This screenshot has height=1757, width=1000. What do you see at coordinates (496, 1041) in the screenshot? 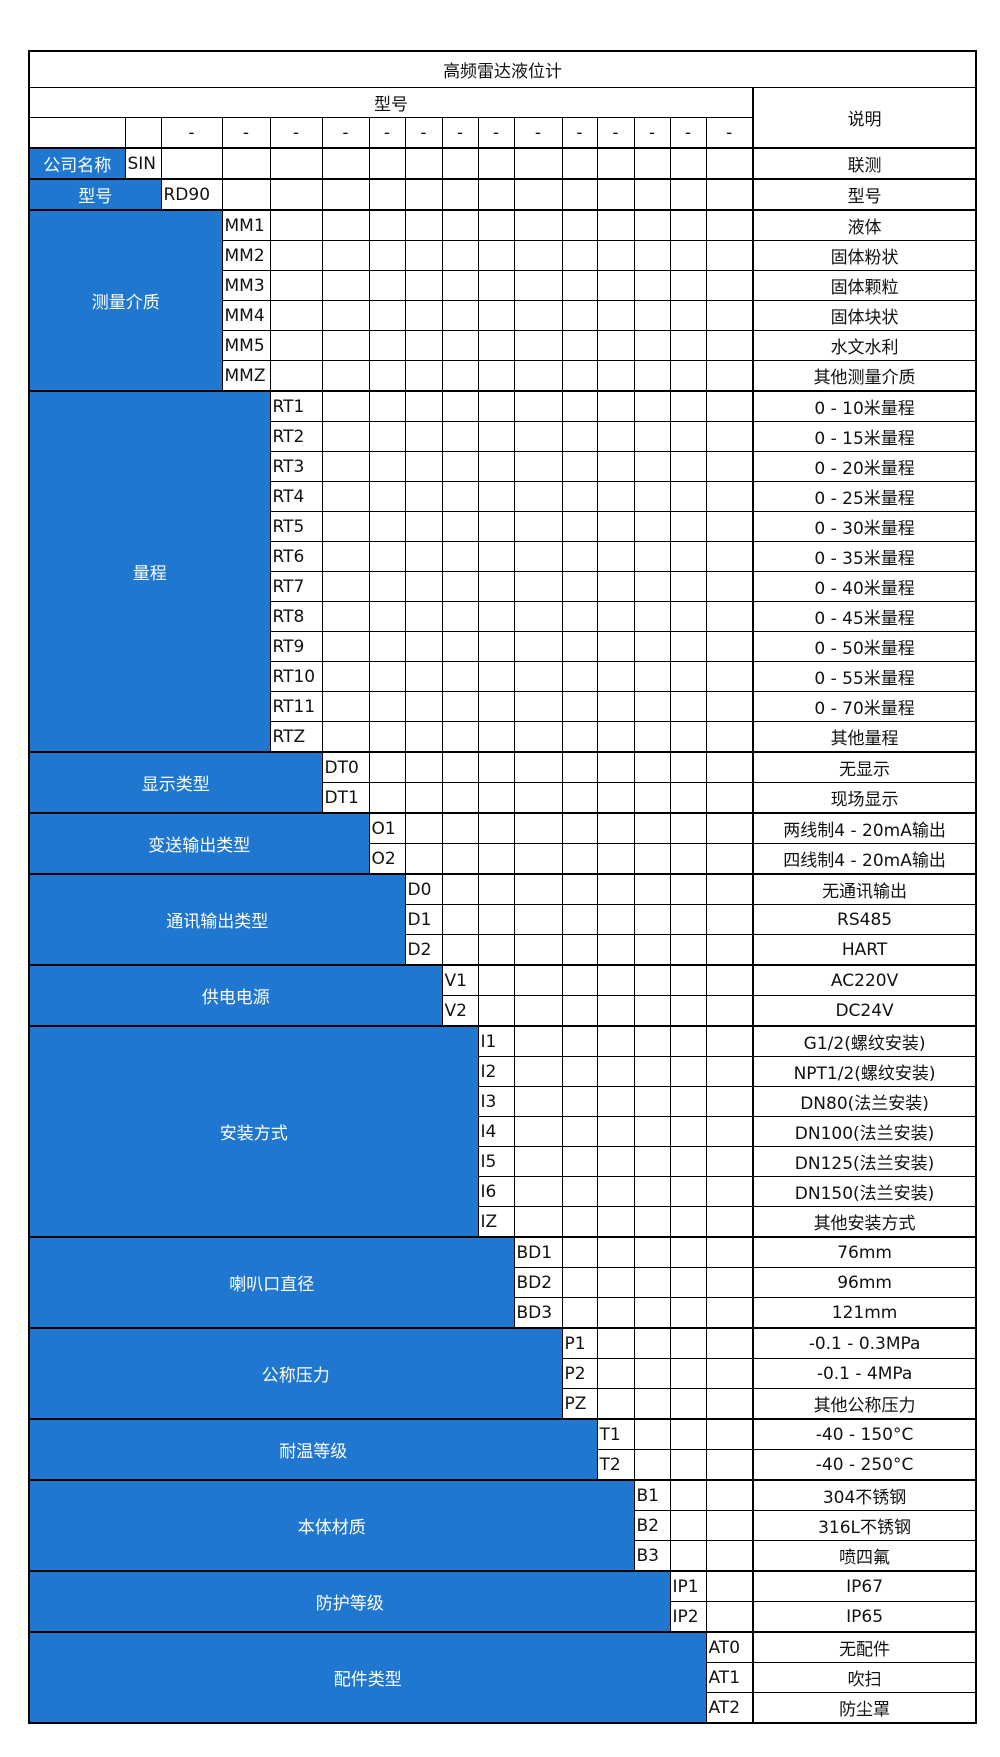
I see `option-code: I1` at bounding box center [496, 1041].